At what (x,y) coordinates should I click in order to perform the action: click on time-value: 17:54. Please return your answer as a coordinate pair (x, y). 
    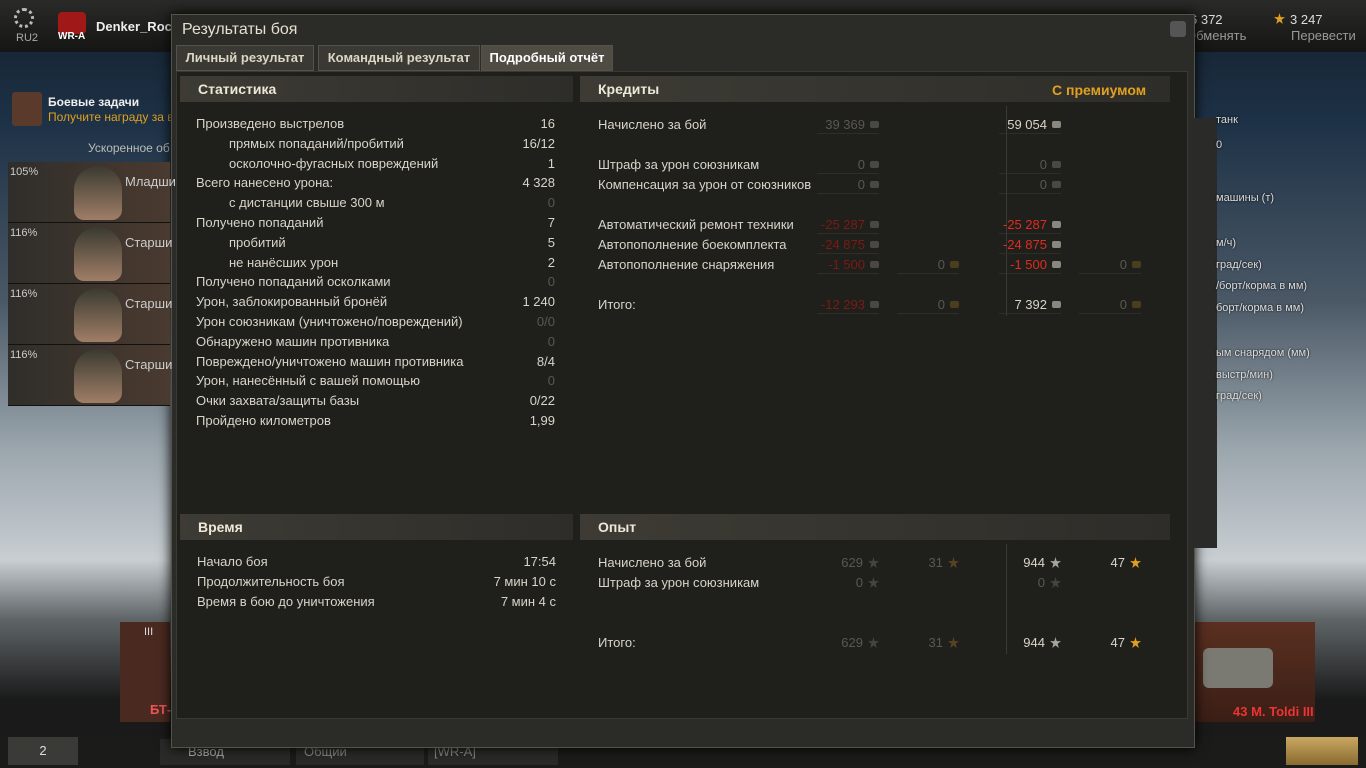
    Looking at the image, I should click on (539, 561).